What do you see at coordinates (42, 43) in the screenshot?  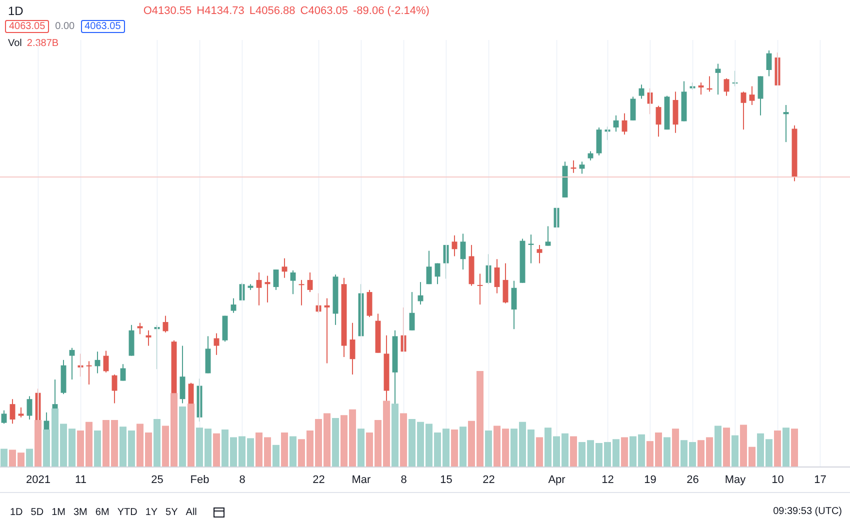 I see `text: 2.387B` at bounding box center [42, 43].